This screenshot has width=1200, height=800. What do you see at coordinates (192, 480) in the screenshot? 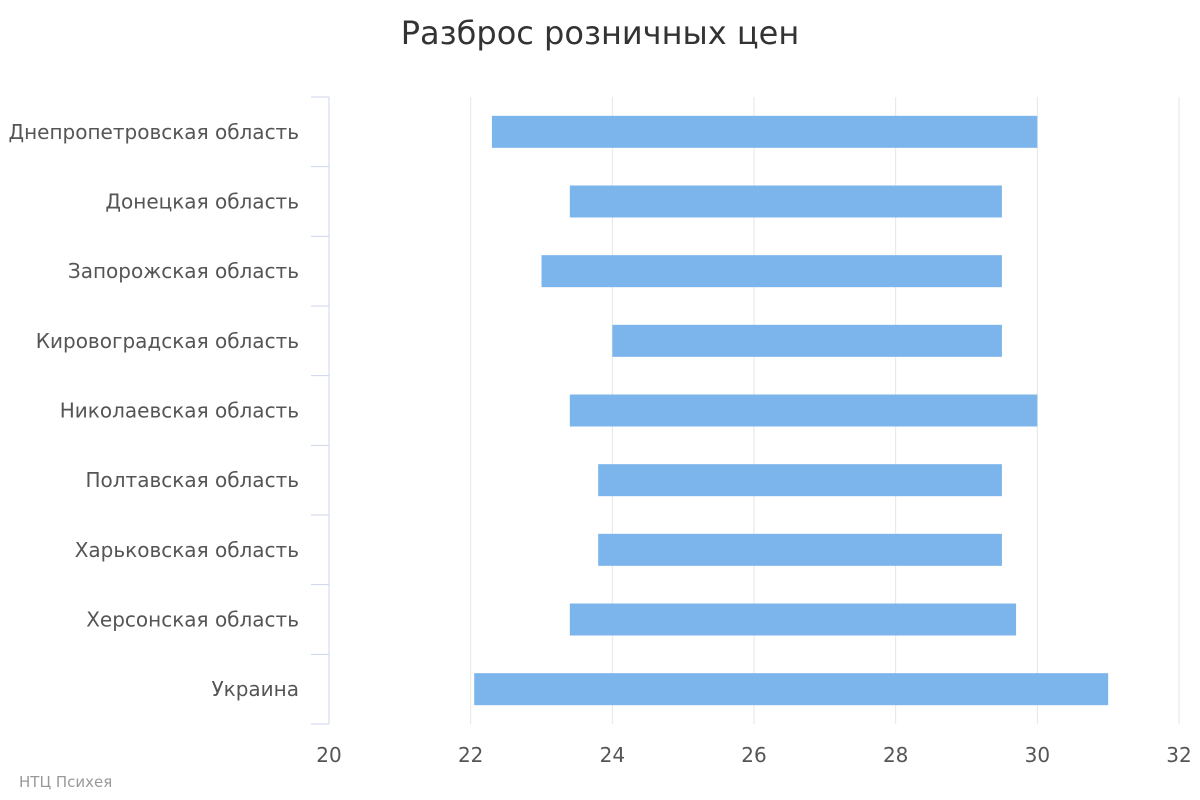
I see `category-label: Полтавская область` at bounding box center [192, 480].